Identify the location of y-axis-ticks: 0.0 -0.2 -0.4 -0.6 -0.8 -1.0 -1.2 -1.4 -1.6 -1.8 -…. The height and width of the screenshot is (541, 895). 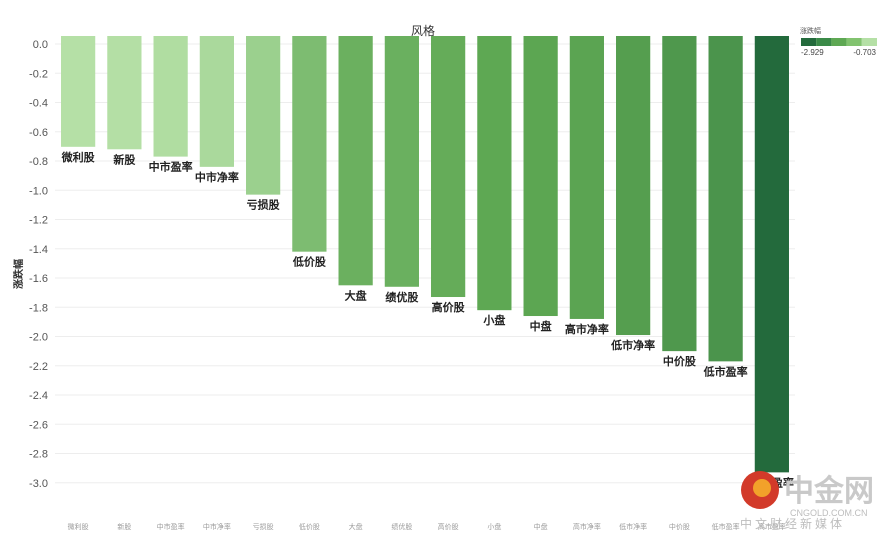
(38, 264).